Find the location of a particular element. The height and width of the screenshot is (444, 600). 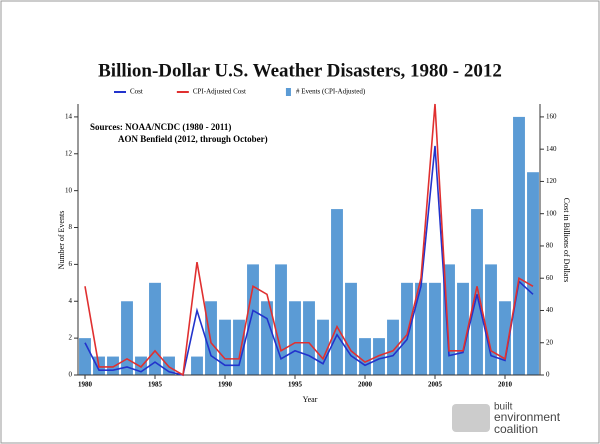

y2-tick-label: 160 is located at coordinates (551, 117).